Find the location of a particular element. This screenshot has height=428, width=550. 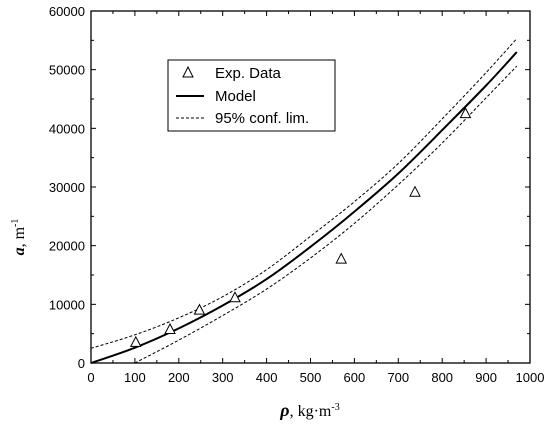

y-tick-label: 50000 is located at coordinates (67, 70).